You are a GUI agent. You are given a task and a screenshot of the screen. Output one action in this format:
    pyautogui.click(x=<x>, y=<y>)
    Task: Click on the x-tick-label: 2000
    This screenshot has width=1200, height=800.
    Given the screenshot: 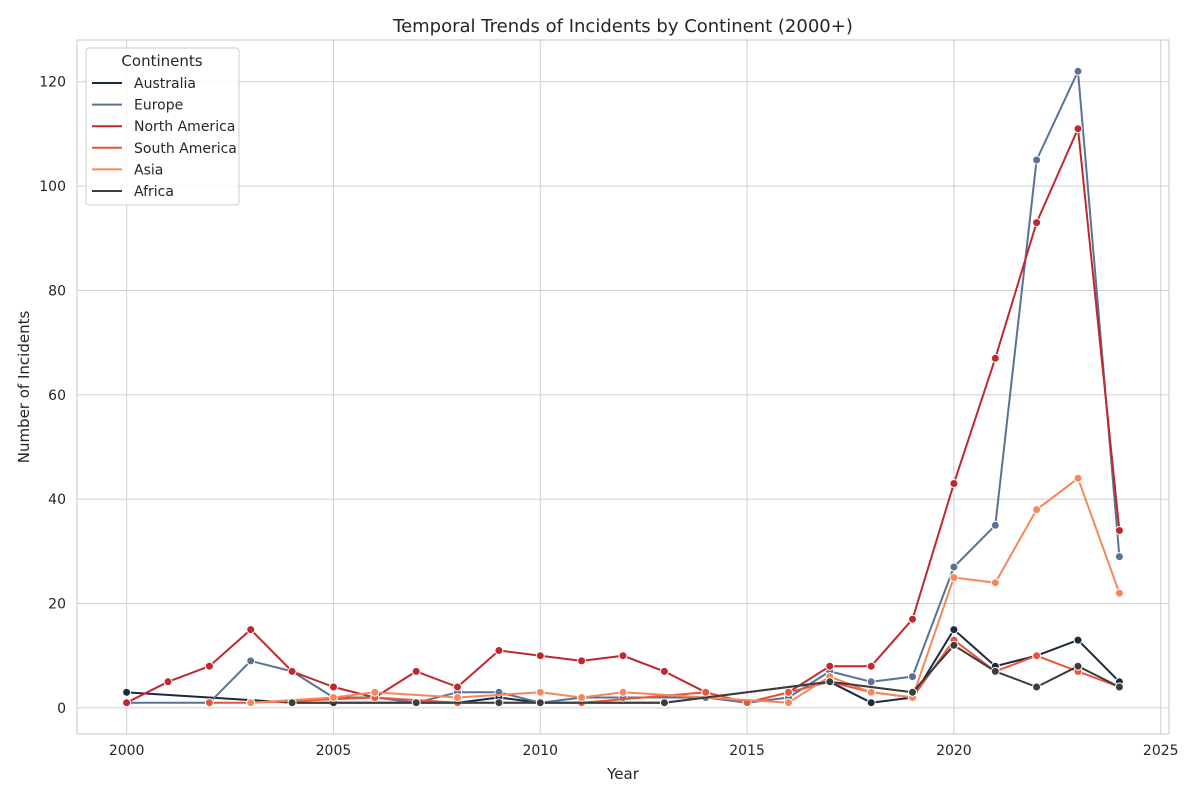 What is the action you would take?
    pyautogui.click(x=127, y=751)
    